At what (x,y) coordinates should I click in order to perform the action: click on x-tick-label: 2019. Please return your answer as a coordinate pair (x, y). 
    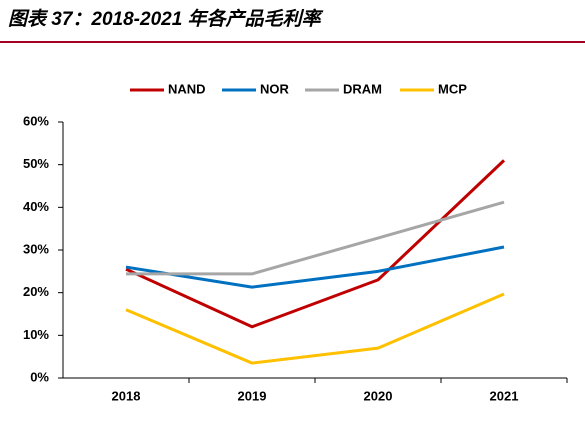
    Looking at the image, I should click on (252, 395).